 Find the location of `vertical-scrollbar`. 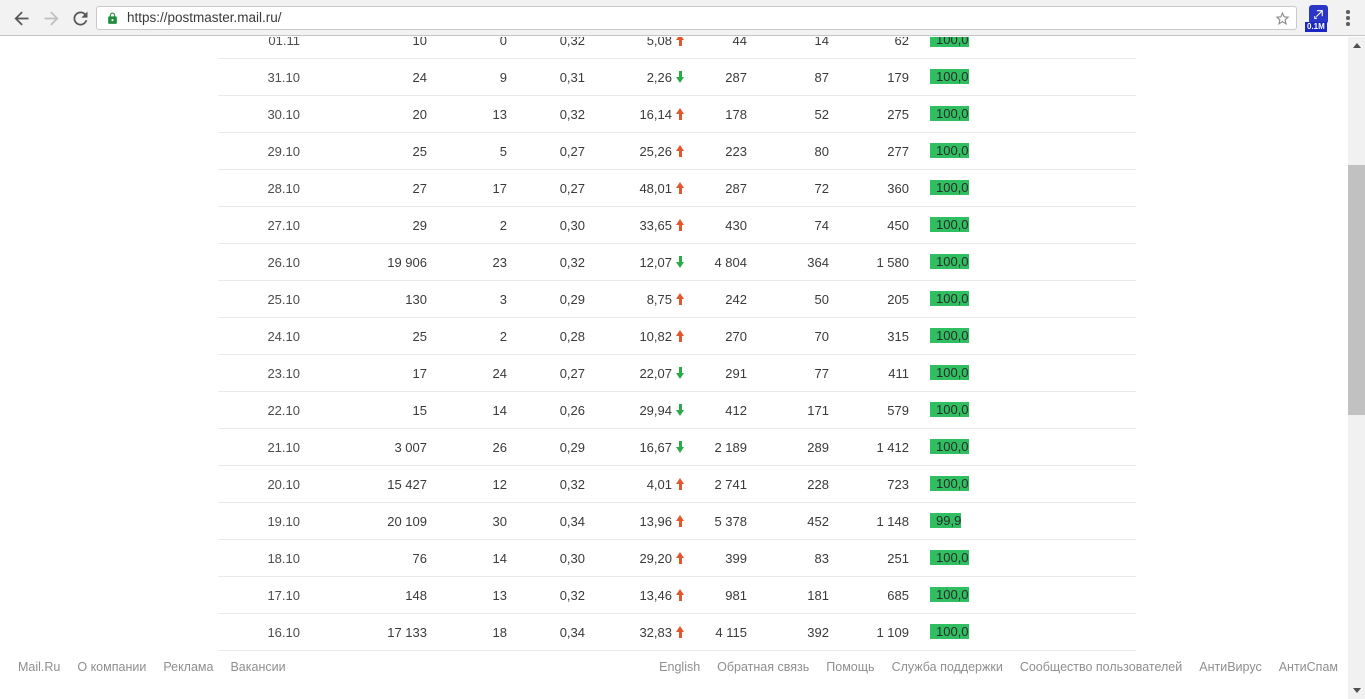

vertical-scrollbar is located at coordinates (1356, 368).